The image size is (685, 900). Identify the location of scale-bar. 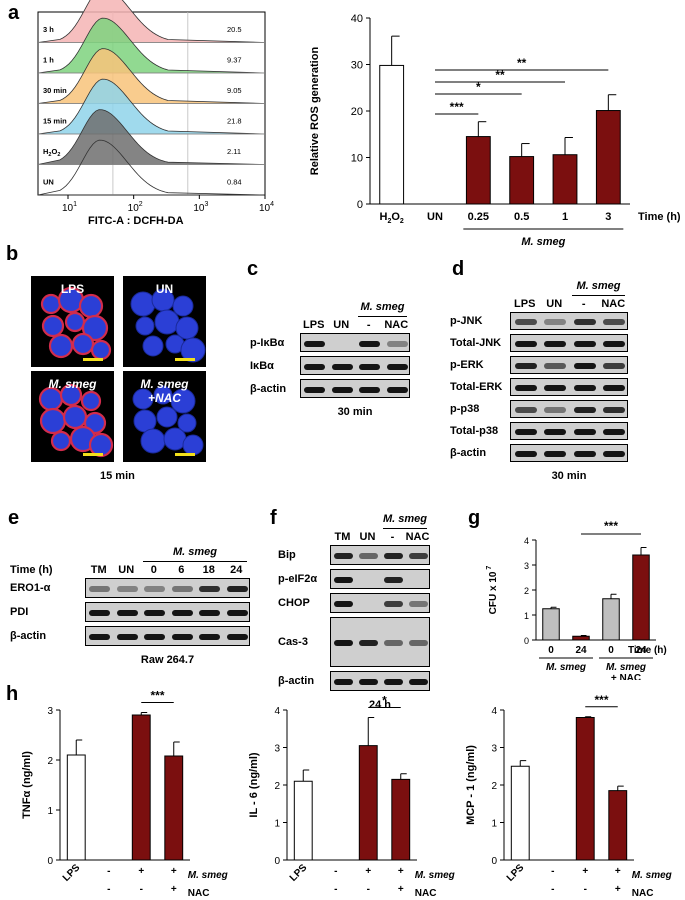
(185, 454).